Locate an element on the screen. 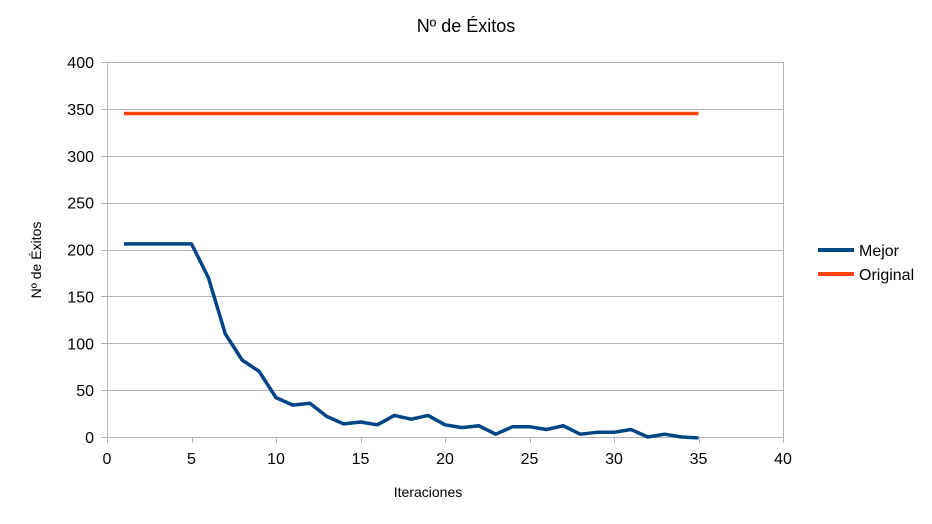 The image size is (932, 524). x-tick-label: 25 is located at coordinates (530, 459).